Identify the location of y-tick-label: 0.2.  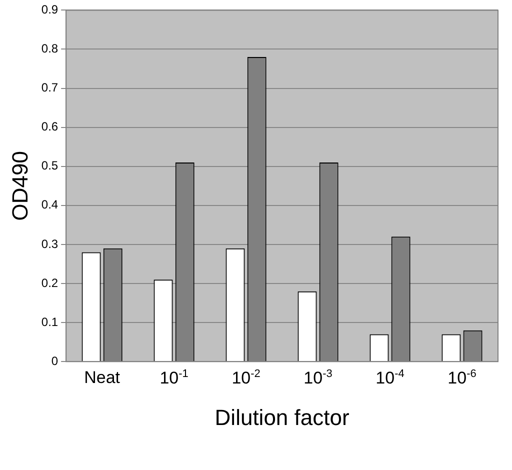
(49, 283).